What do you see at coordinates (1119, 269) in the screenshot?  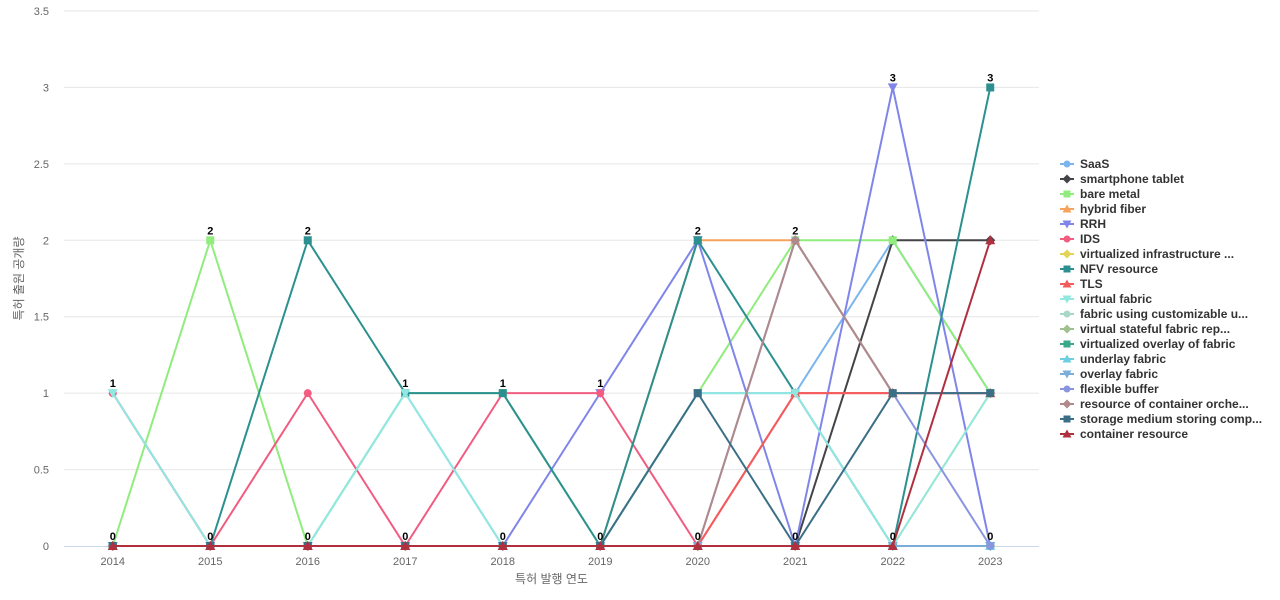 I see `legend-label: NFV resource` at bounding box center [1119, 269].